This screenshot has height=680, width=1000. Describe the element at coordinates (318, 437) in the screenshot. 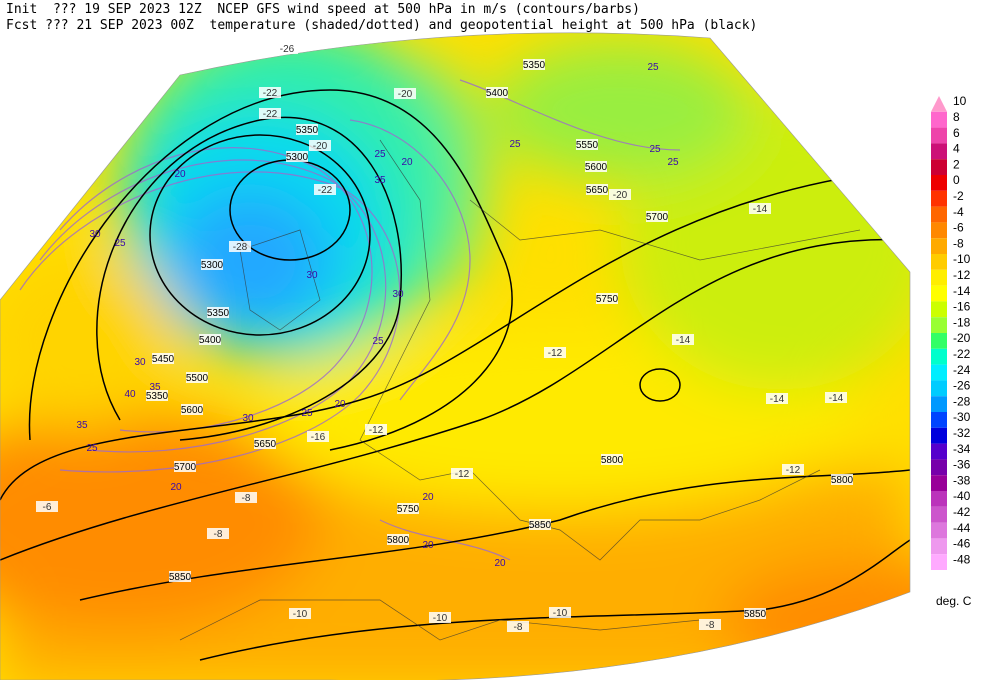

I see `temperature-label: -16` at that location.